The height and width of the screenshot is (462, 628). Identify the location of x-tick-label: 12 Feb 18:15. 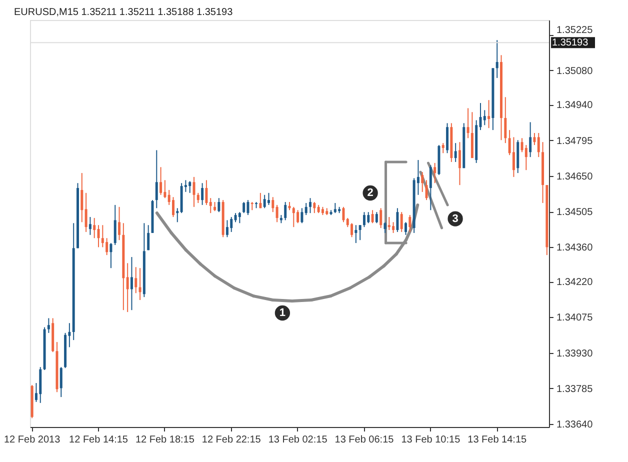
(165, 440).